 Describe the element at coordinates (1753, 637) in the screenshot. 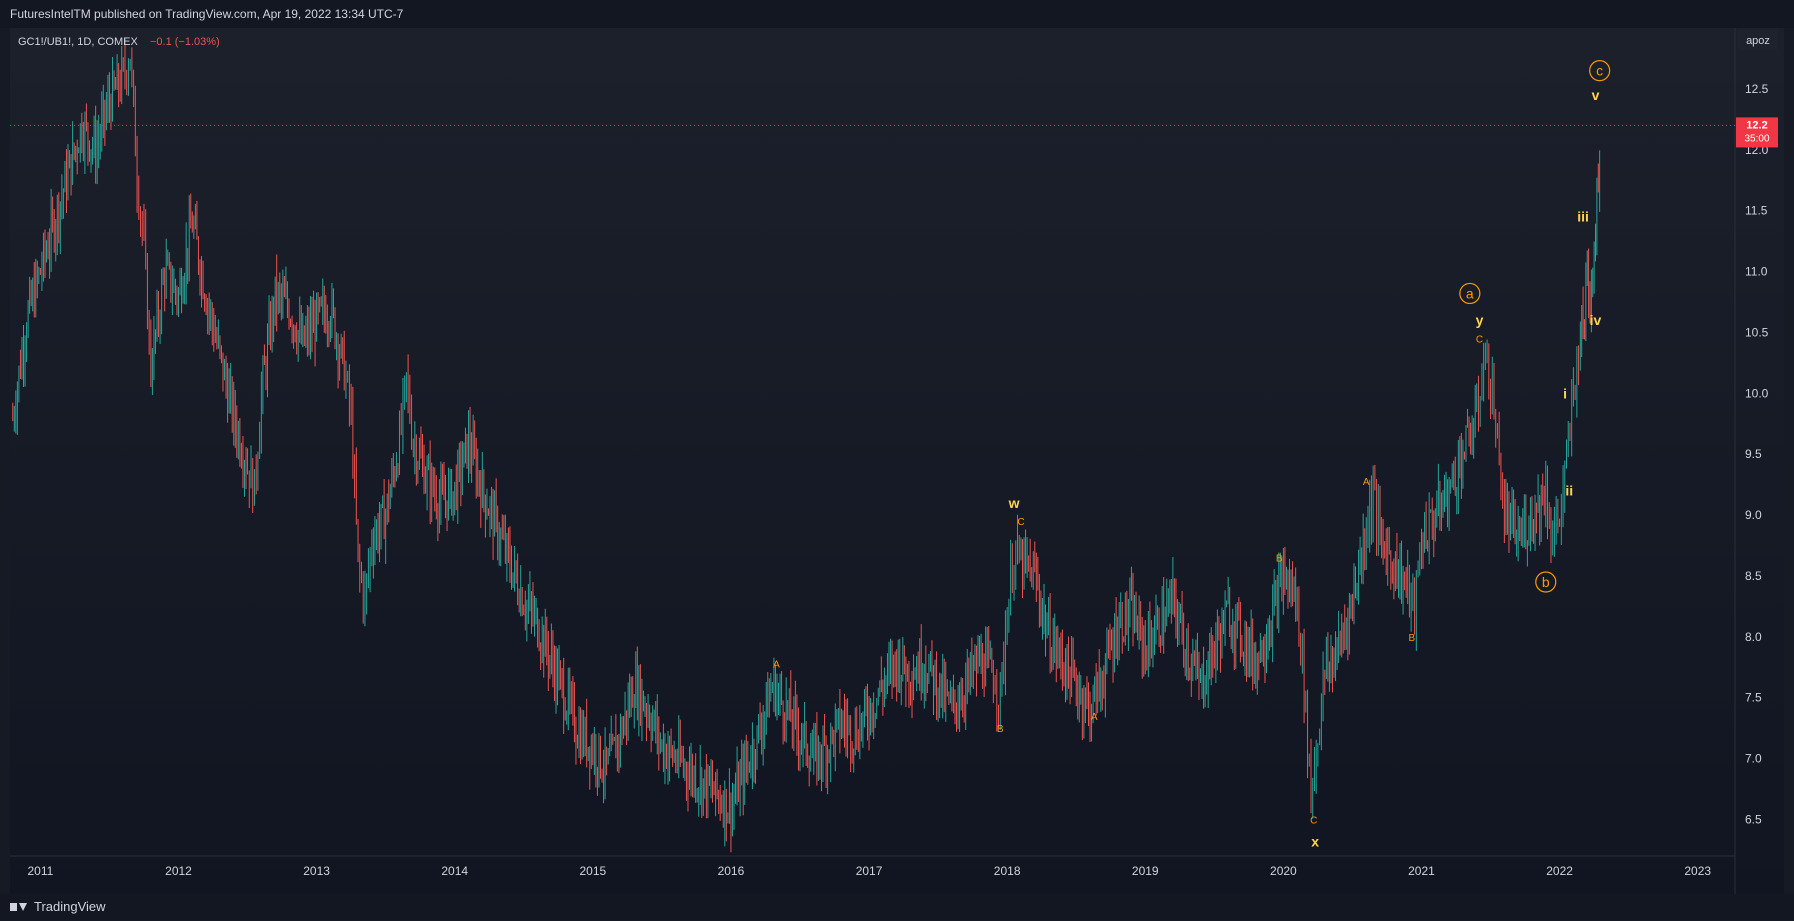

I see `y-tick-label: 8.0` at that location.